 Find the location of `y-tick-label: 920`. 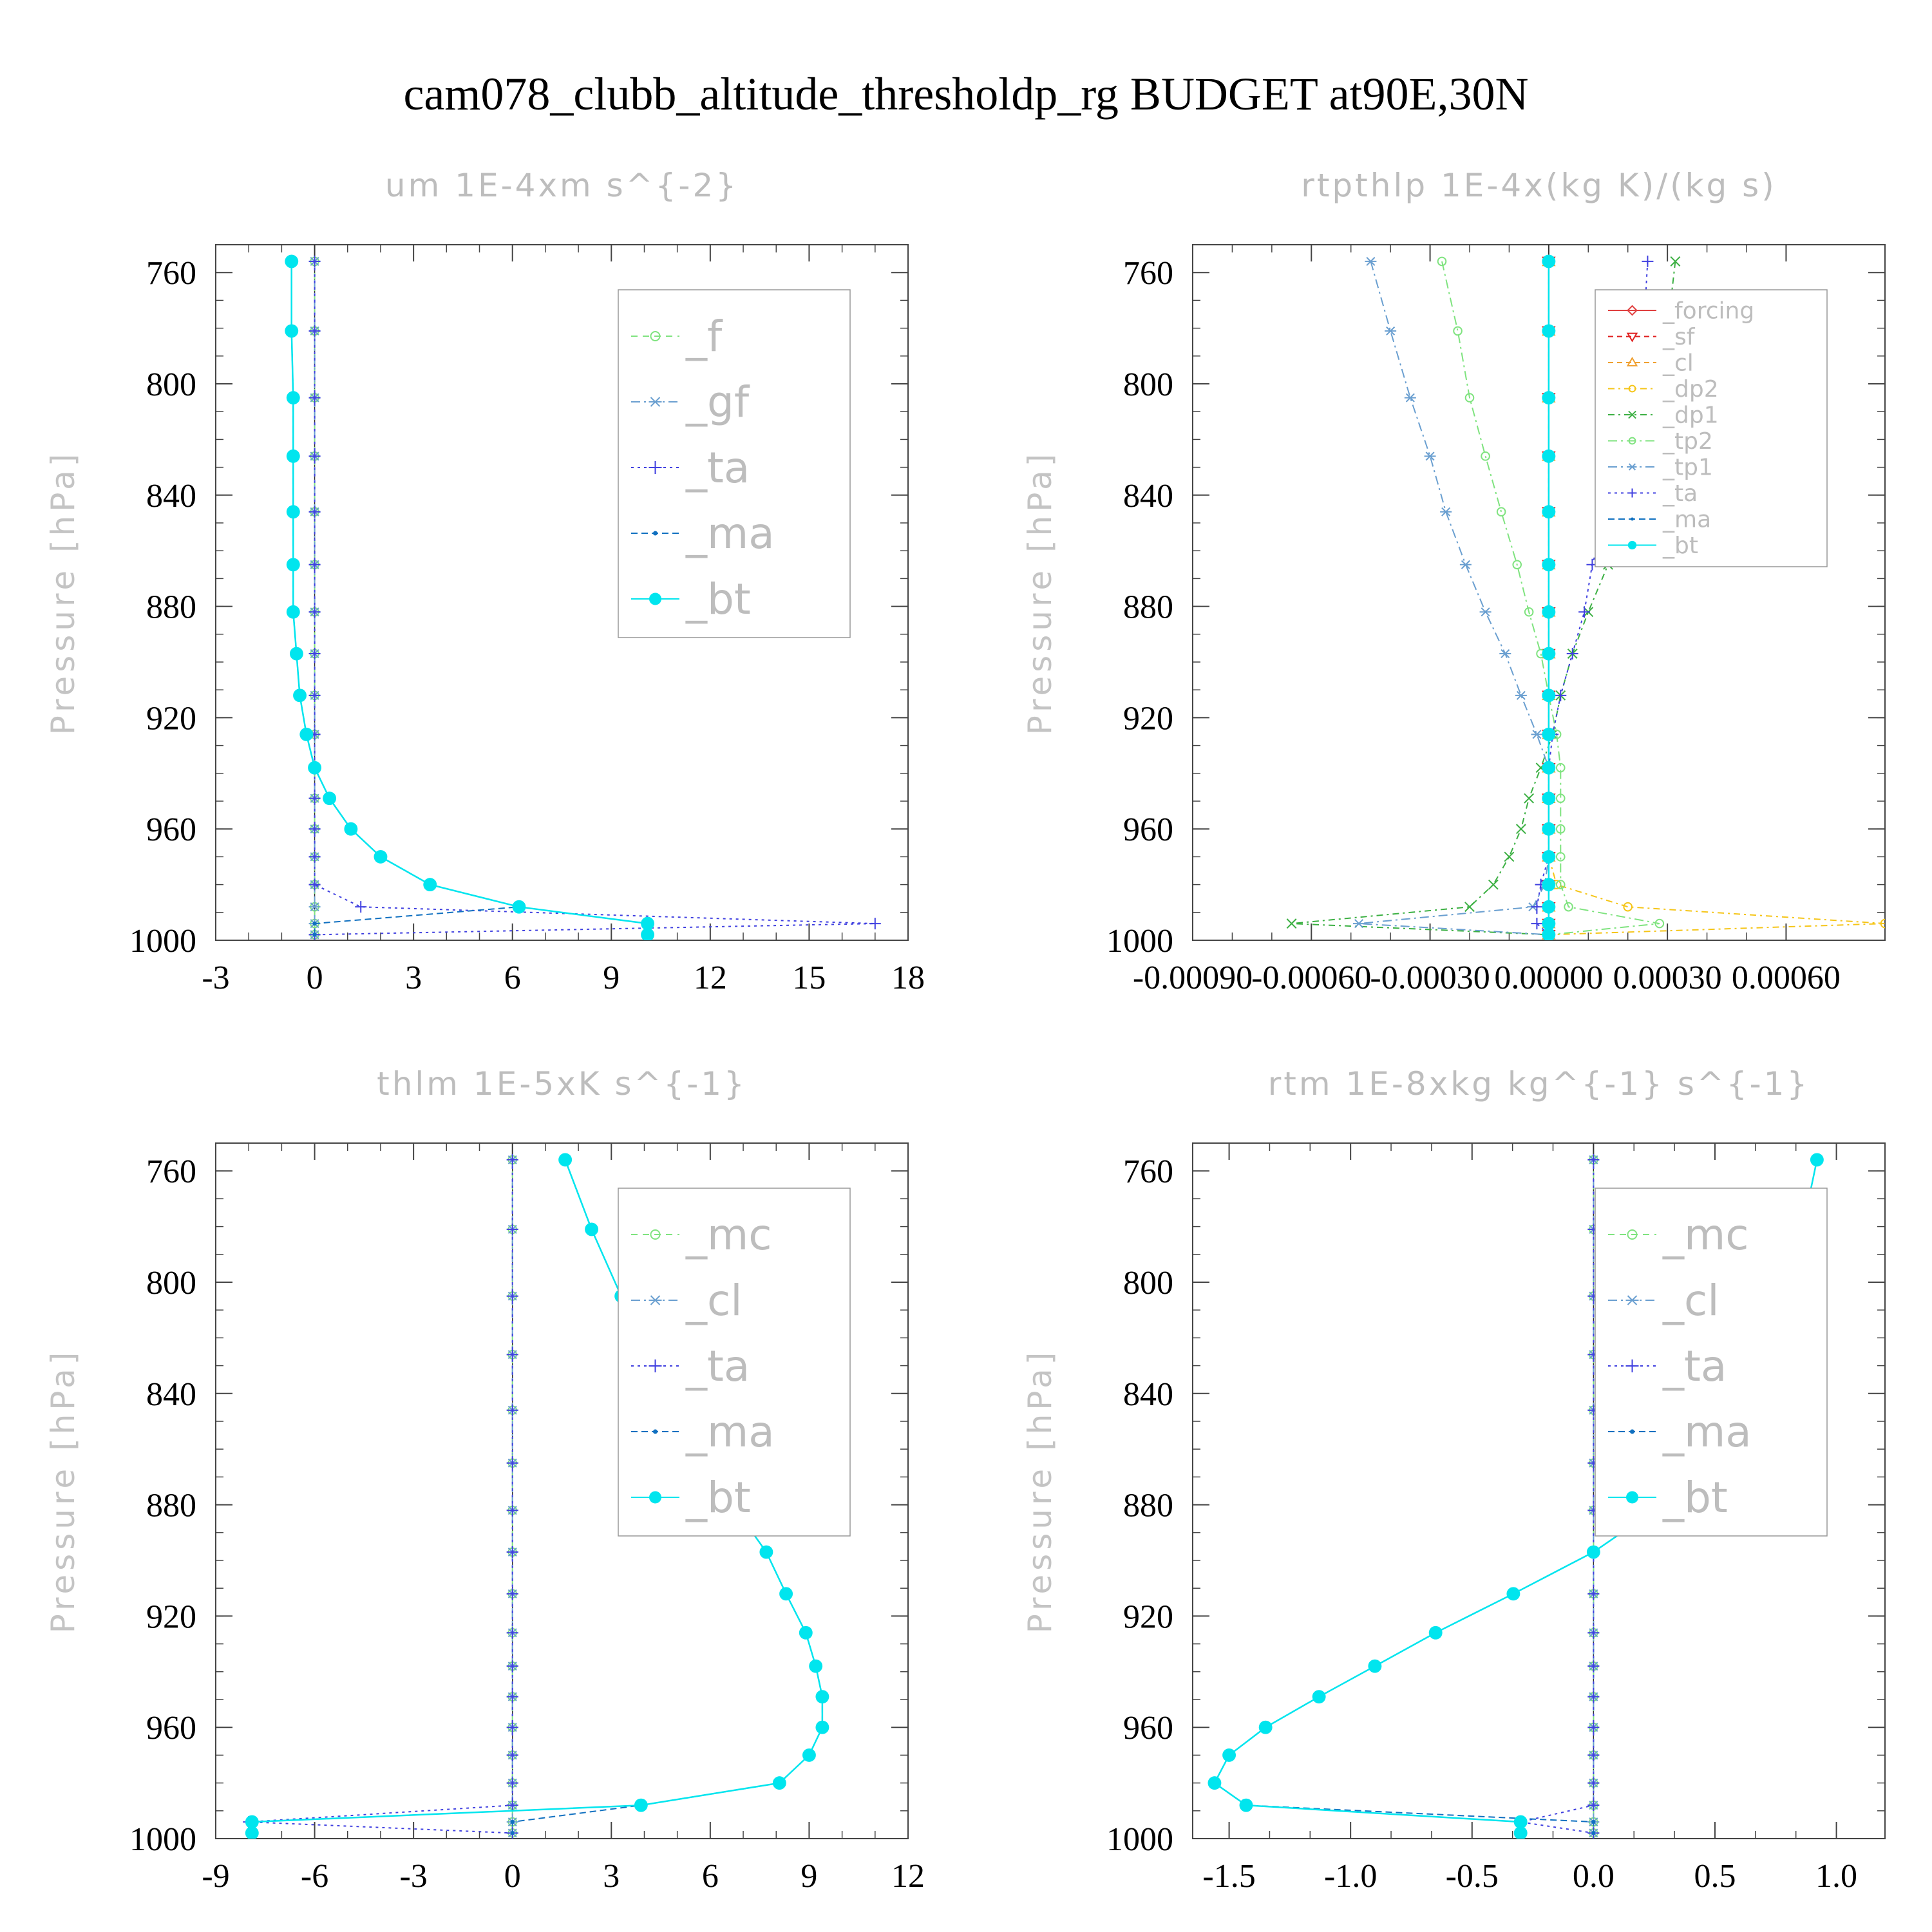

y-tick-label: 920 is located at coordinates (171, 718).